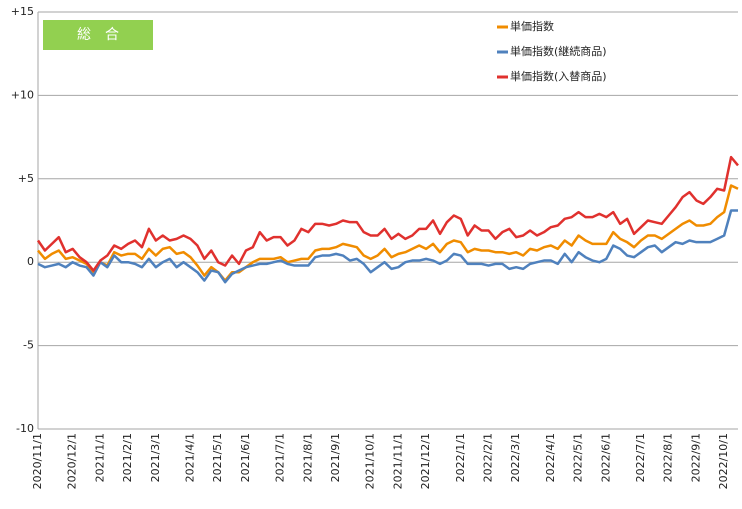 Image resolution: width=742 pixels, height=509 pixels. I want to click on x-tick-label: 2022/10/1, so click(723, 461).